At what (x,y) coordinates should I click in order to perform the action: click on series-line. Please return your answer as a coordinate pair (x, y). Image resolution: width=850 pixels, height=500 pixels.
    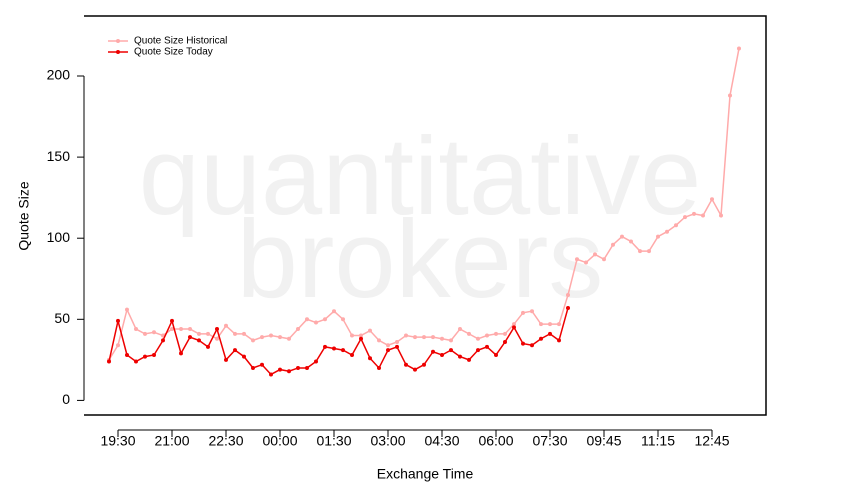
    Looking at the image, I should click on (338, 341).